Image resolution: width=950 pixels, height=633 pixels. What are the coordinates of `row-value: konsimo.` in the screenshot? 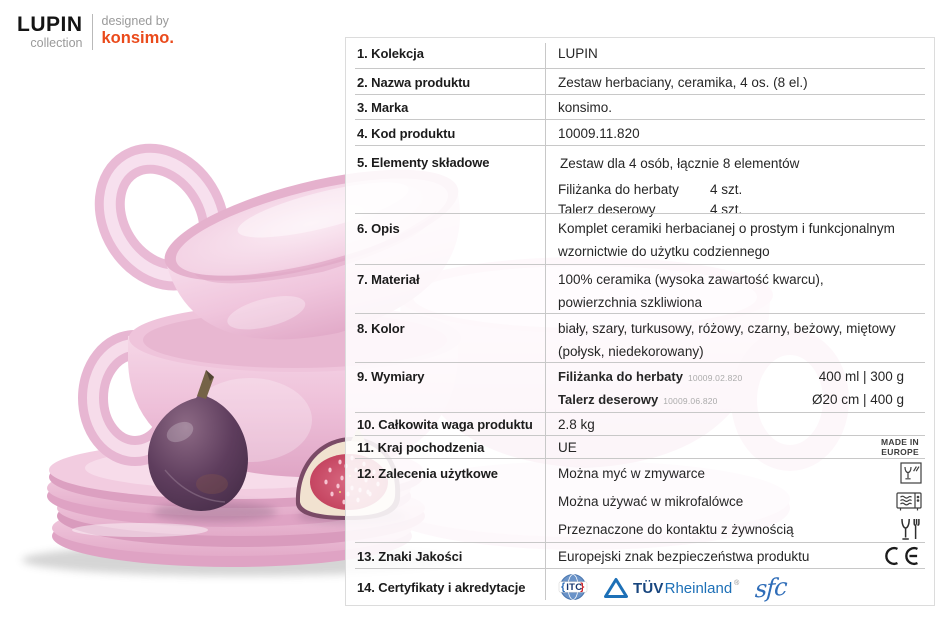 It's located at (585, 107).